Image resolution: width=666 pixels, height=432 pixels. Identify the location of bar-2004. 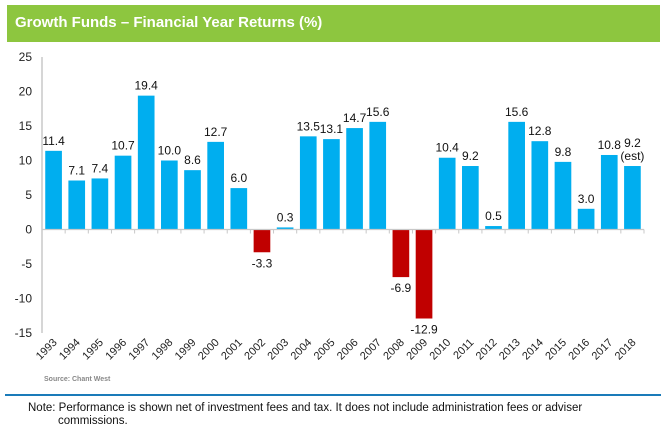
(308, 183).